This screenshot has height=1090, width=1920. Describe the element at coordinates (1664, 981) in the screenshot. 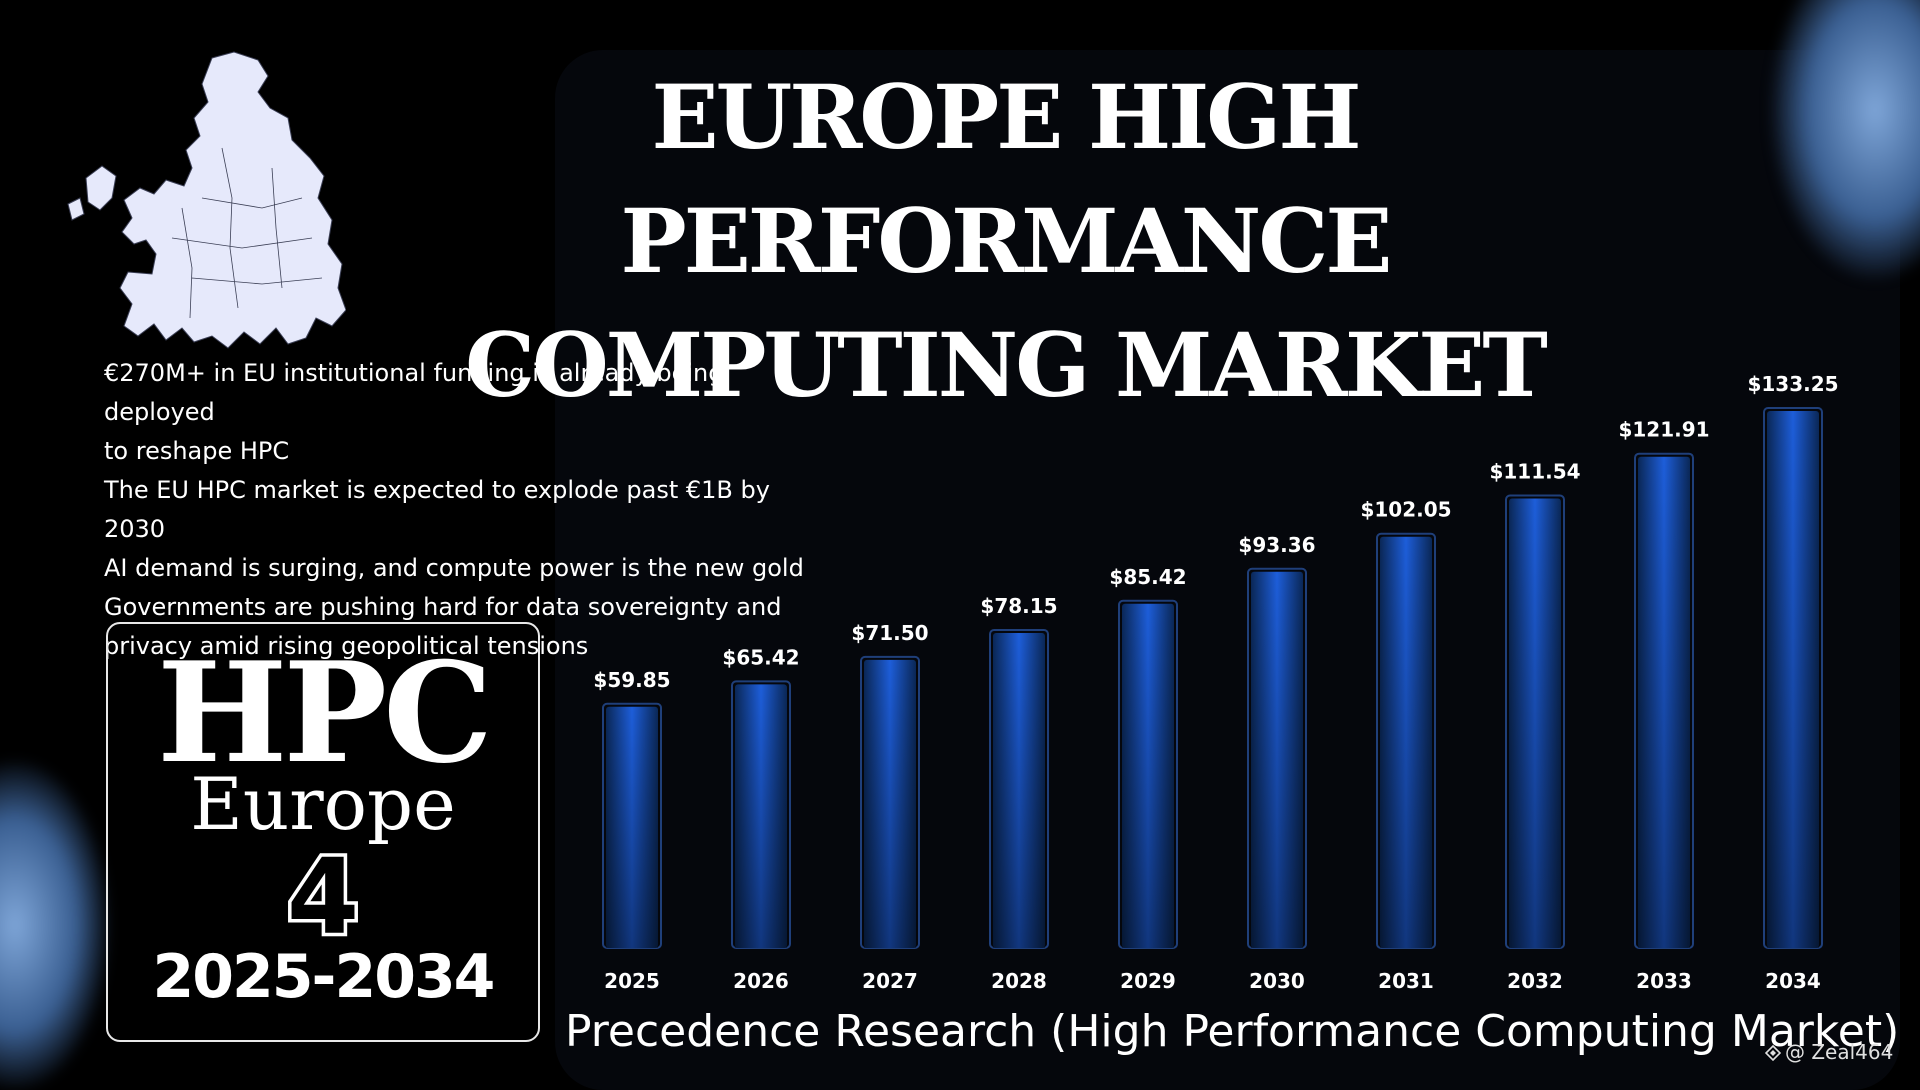

I see `x-tick-label: 2033` at that location.